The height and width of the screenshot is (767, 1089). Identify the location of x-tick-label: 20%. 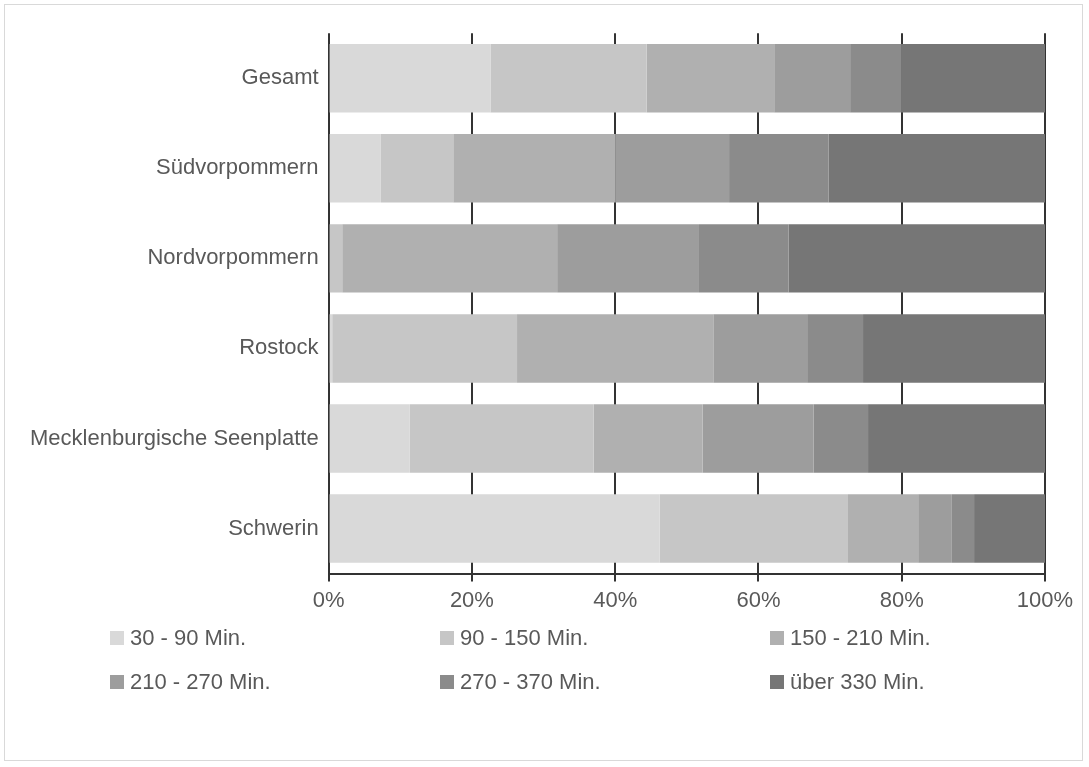
(471, 599).